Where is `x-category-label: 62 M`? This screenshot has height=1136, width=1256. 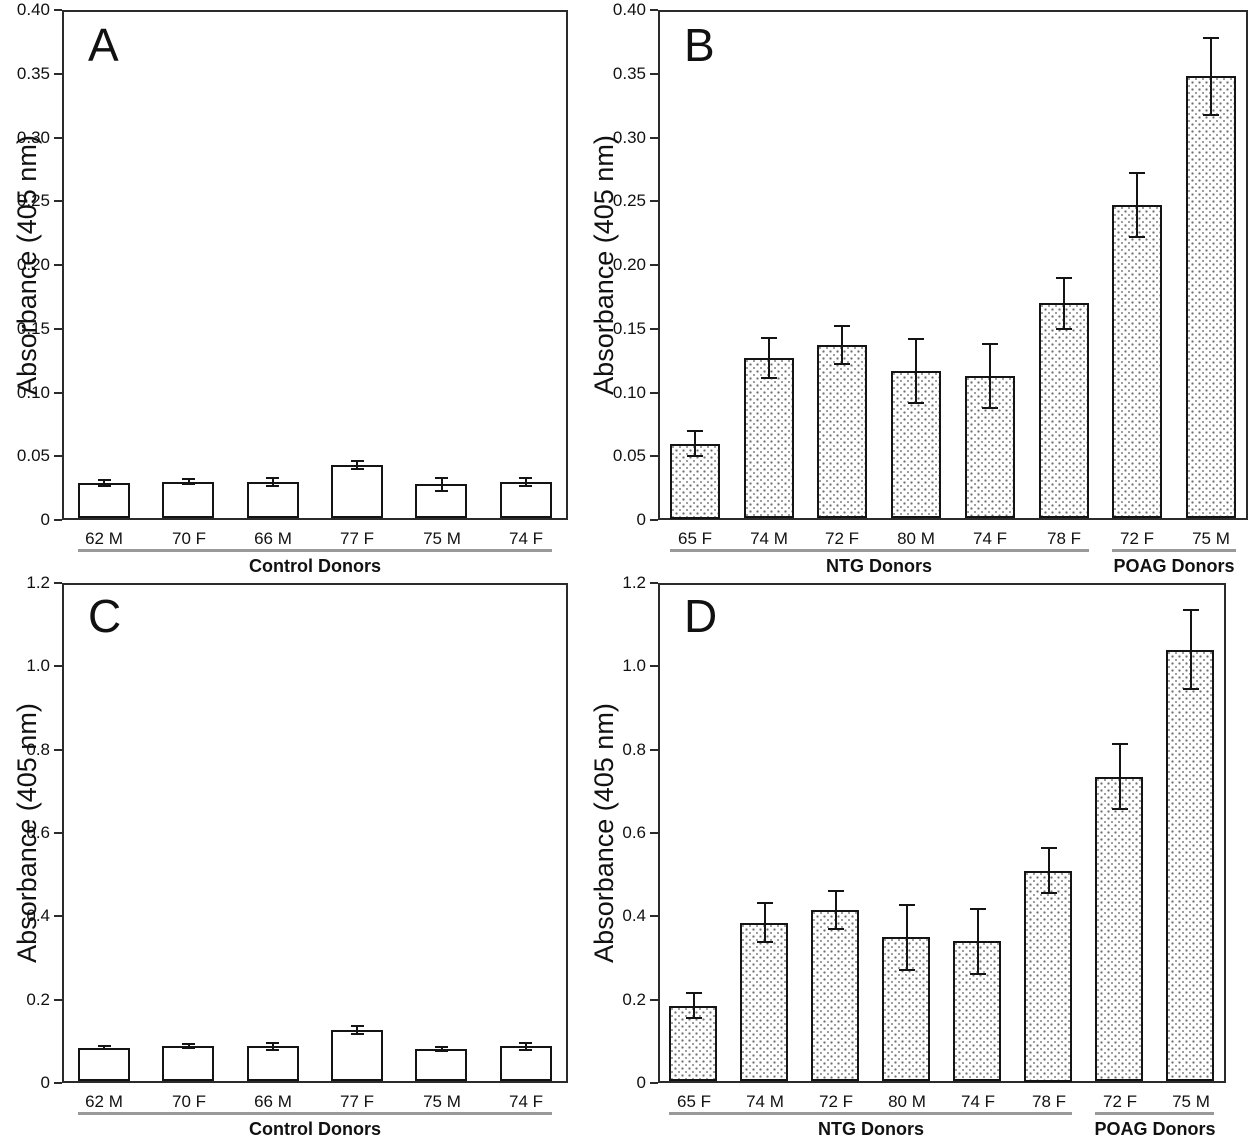 x-category-label: 62 M is located at coordinates (104, 538).